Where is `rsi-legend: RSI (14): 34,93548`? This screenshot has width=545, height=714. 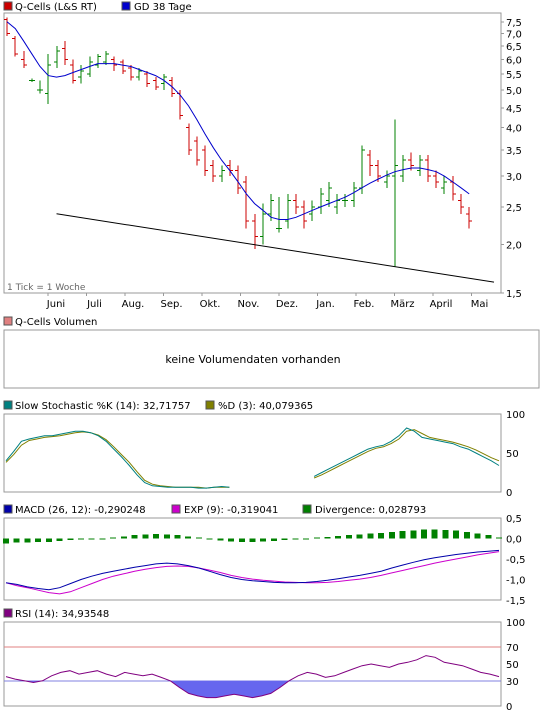 rsi-legend: RSI (14): 34,93548 is located at coordinates (56, 614).